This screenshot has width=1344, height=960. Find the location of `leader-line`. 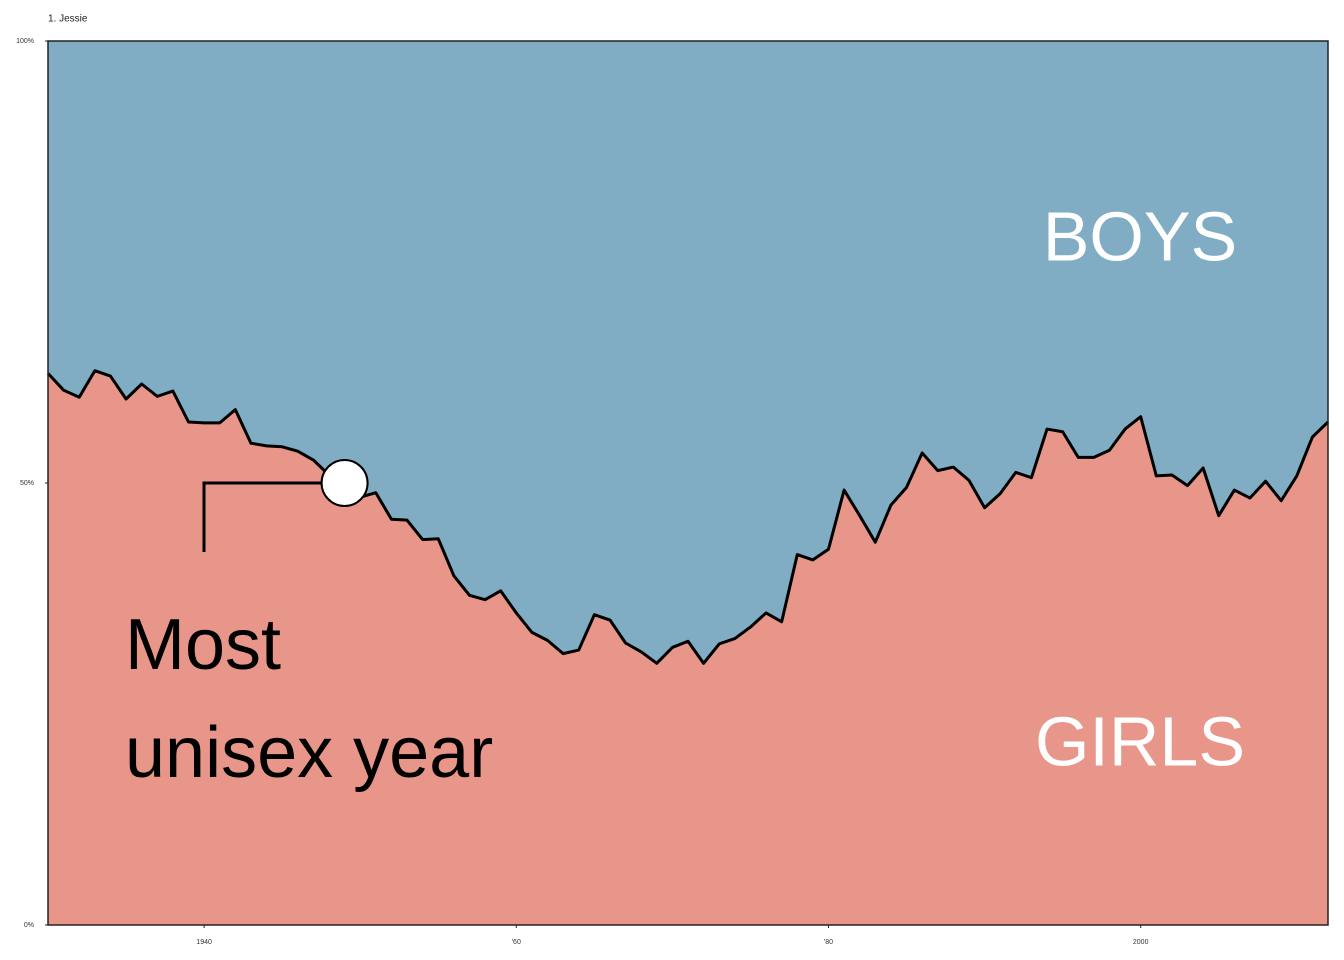

leader-line is located at coordinates (262, 516).